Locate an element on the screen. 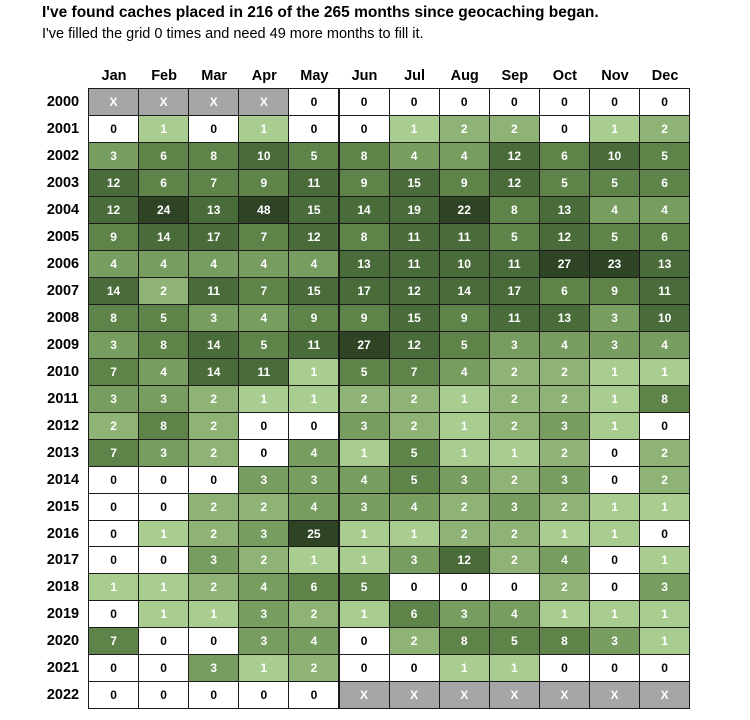  heatmap-cell-2016-feb: 1 is located at coordinates (164, 533).